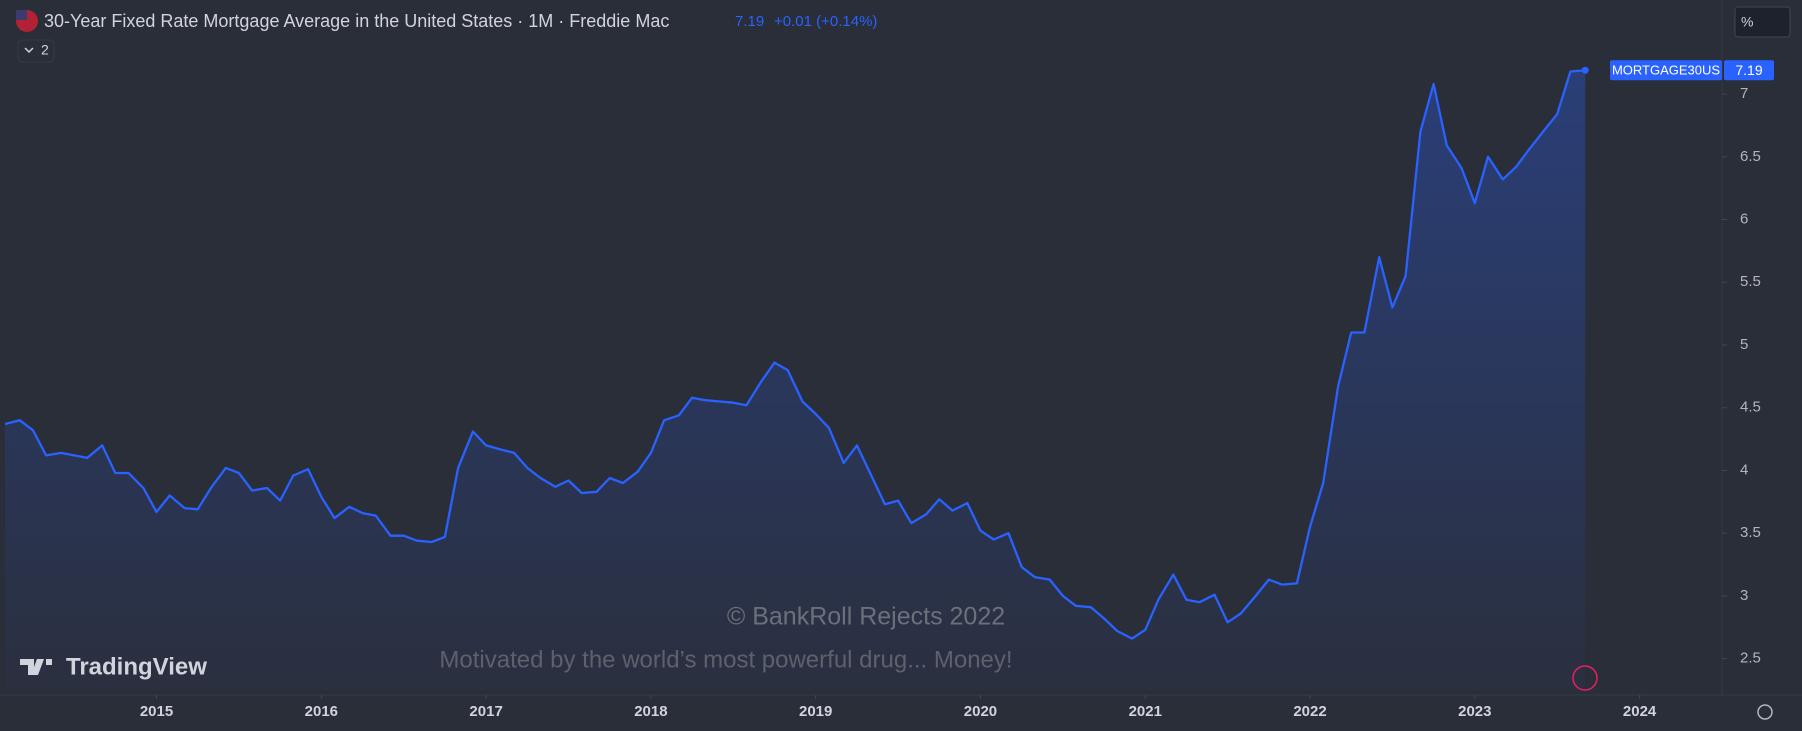 This screenshot has width=1802, height=731. I want to click on header-value: 7.19, so click(749, 21).